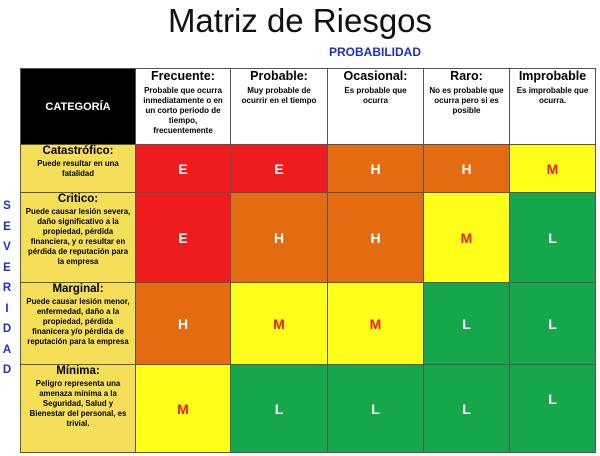  I want to click on category-header: CATEGORÍA, so click(78, 106).